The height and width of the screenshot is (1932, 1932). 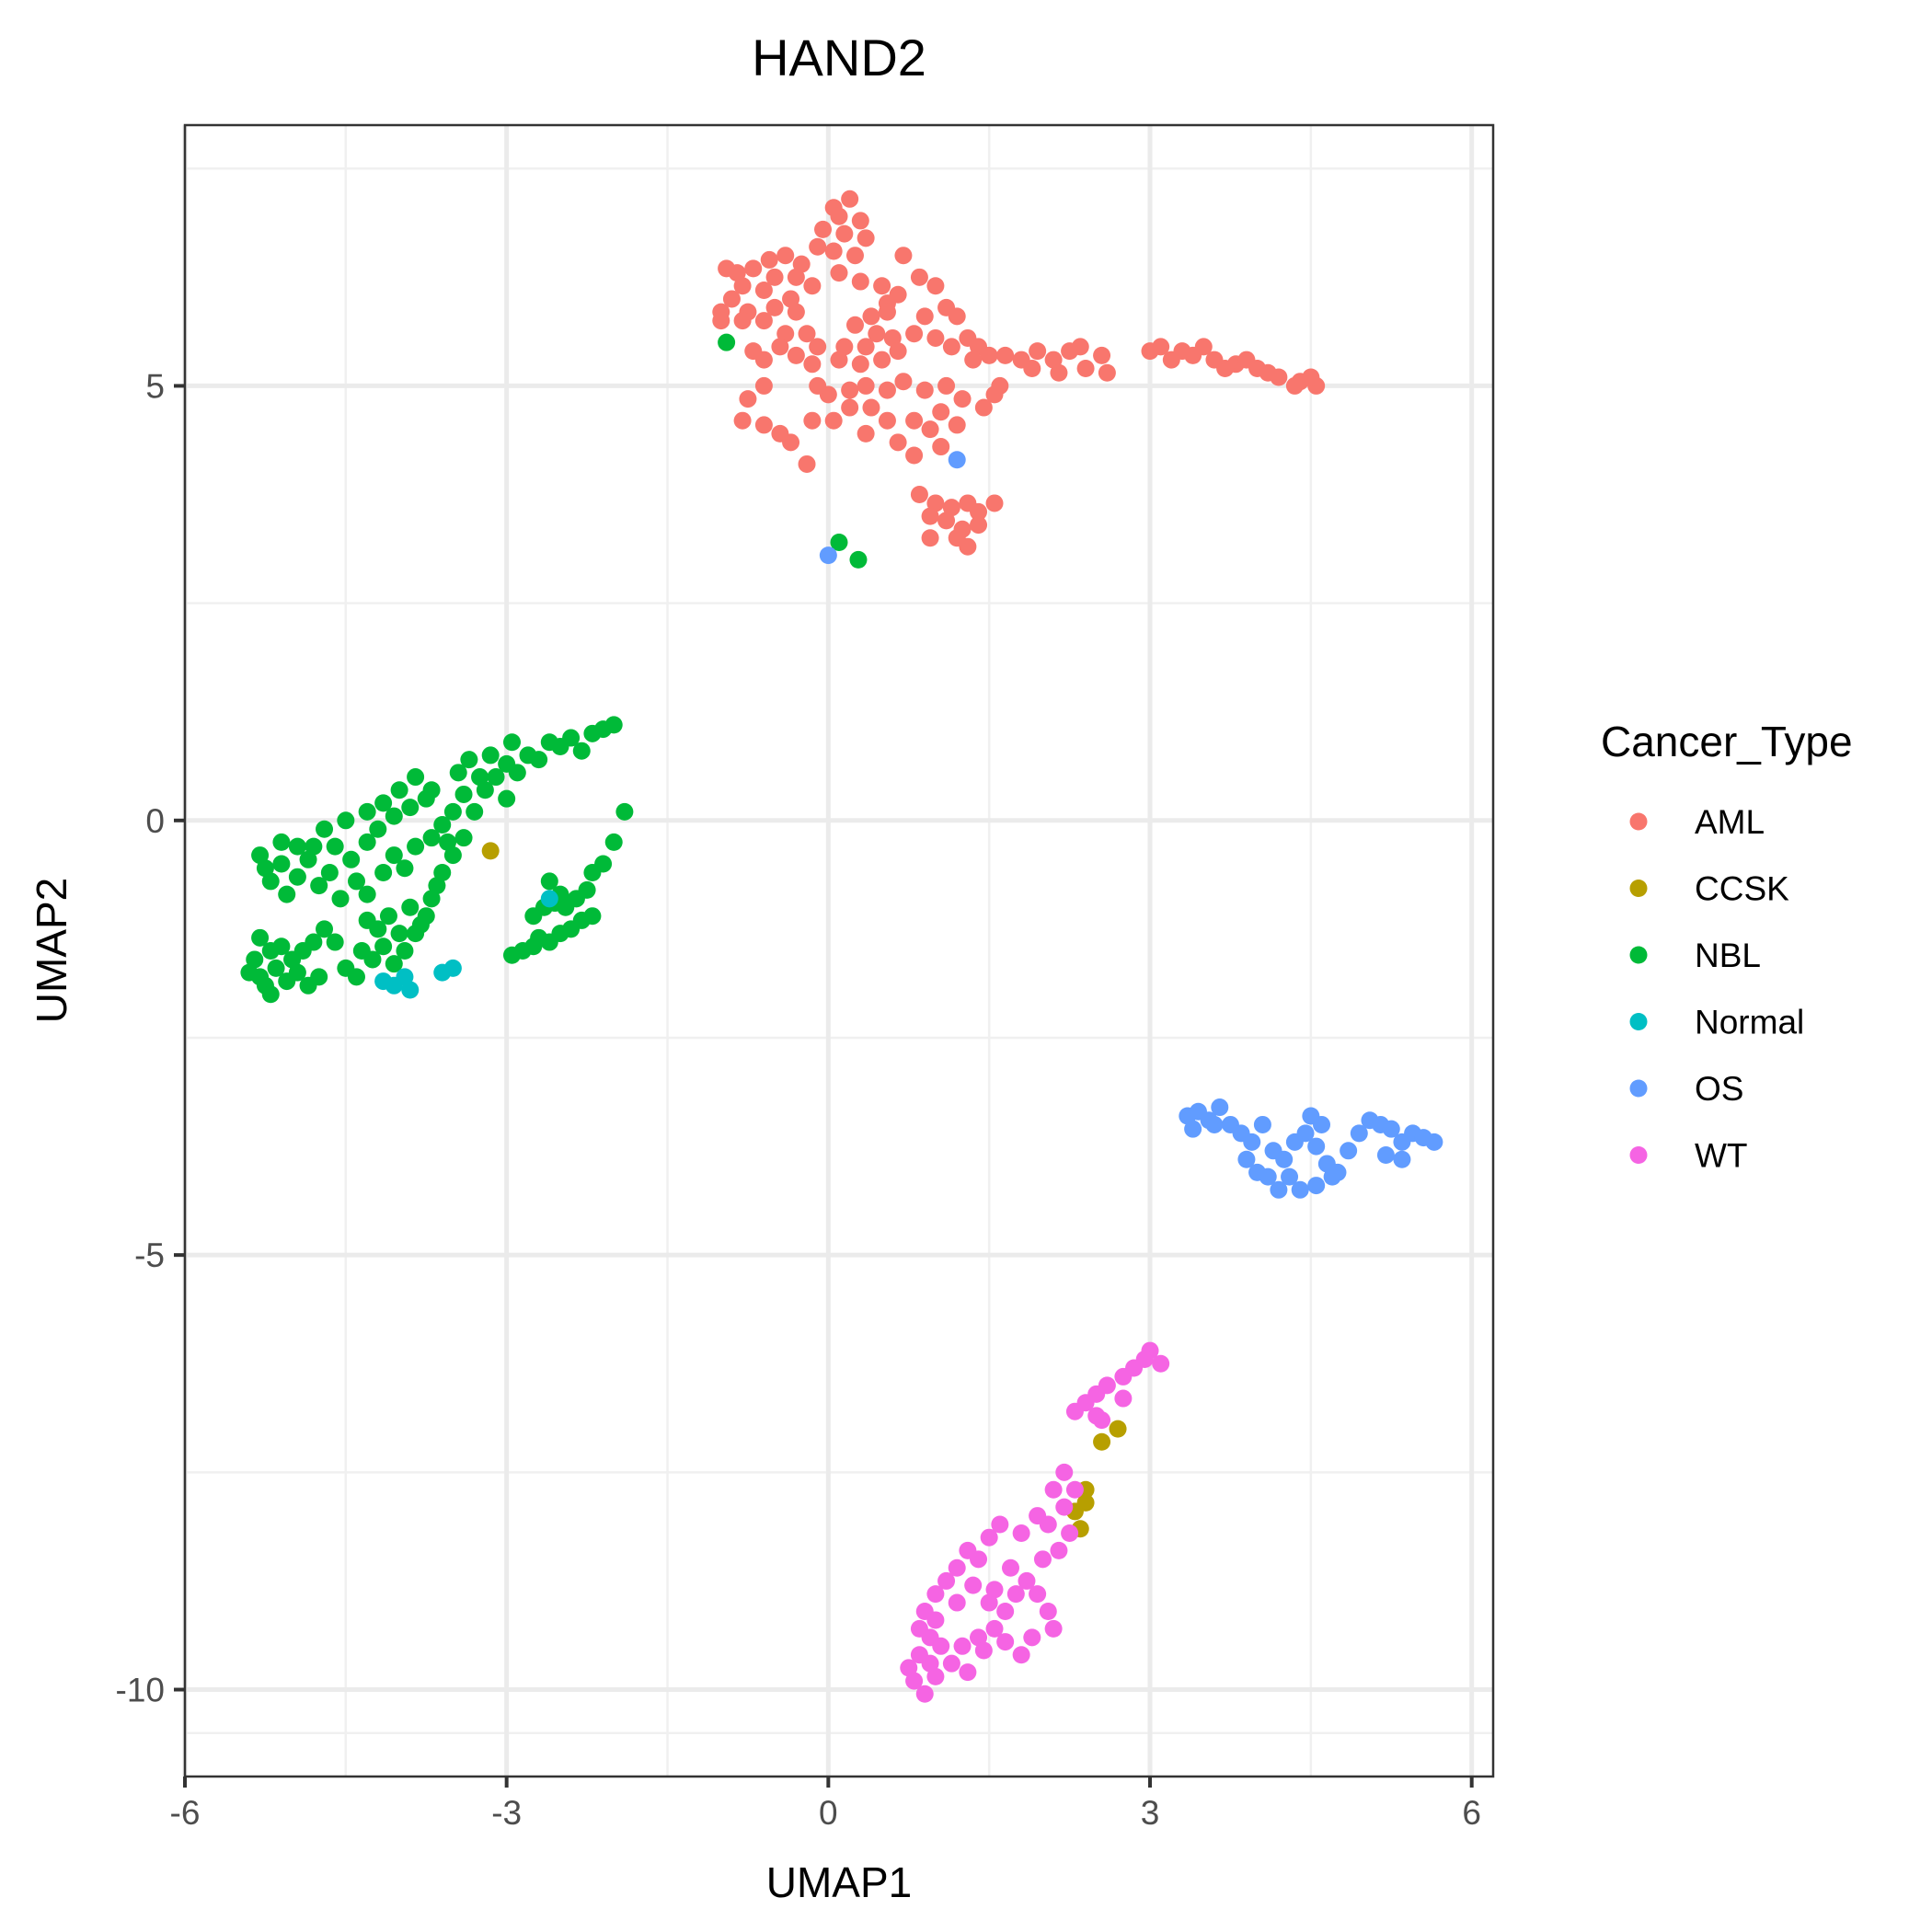 I want to click on legend-title: Cancer_Type, so click(x=1727, y=741).